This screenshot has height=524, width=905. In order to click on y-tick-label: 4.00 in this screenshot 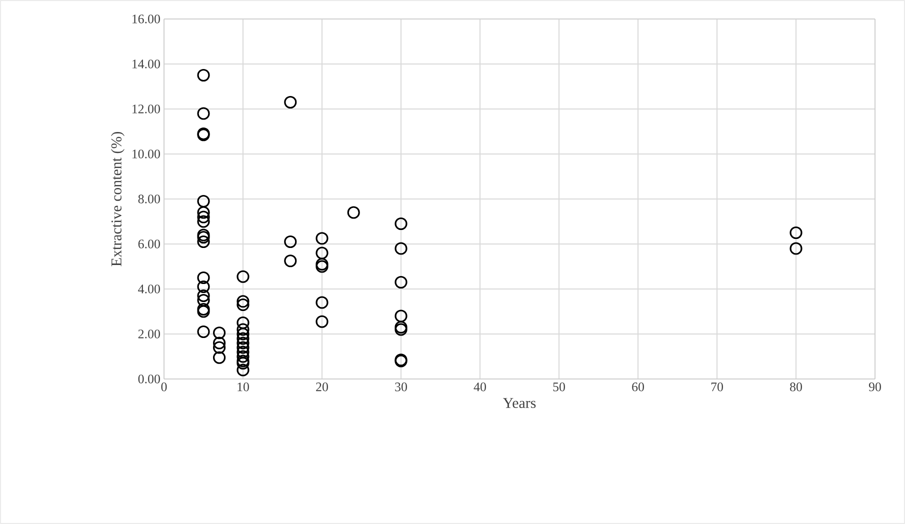, I will do `click(149, 289)`.